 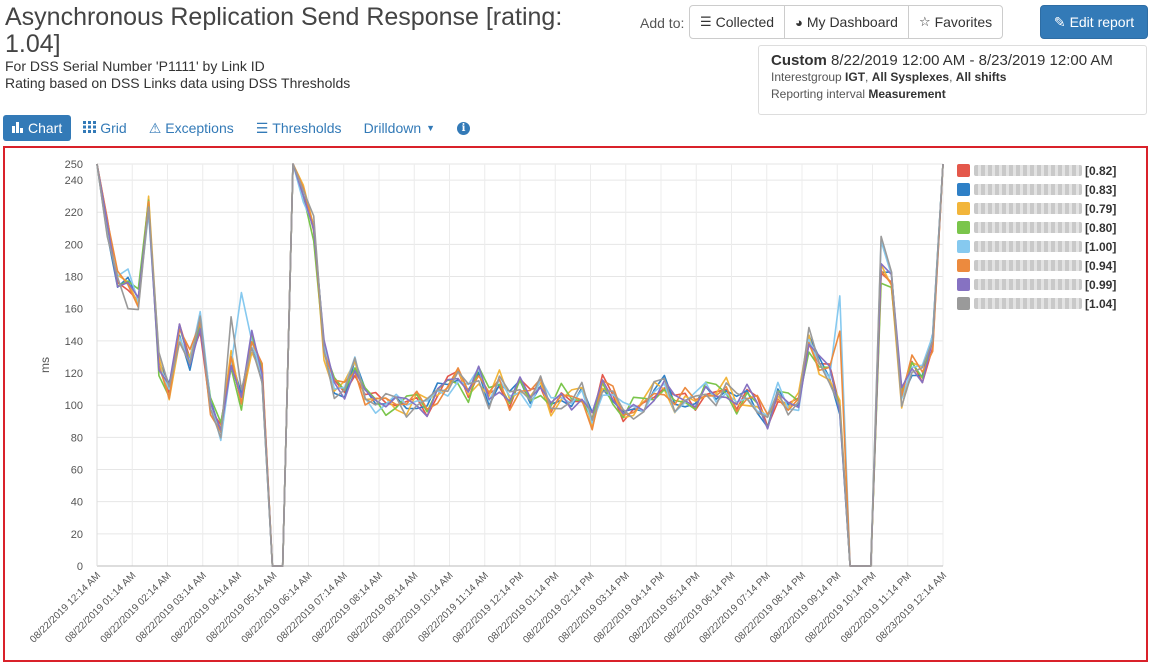 I want to click on range-interval-line: Reporting interval Measurement, so click(x=952, y=94).